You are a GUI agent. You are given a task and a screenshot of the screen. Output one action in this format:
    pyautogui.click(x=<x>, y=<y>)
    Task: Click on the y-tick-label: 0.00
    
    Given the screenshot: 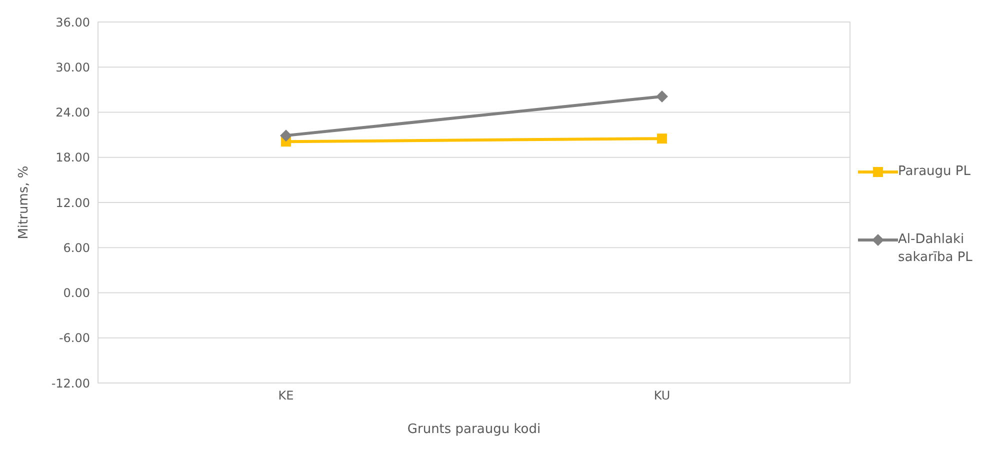 What is the action you would take?
    pyautogui.click(x=76, y=293)
    